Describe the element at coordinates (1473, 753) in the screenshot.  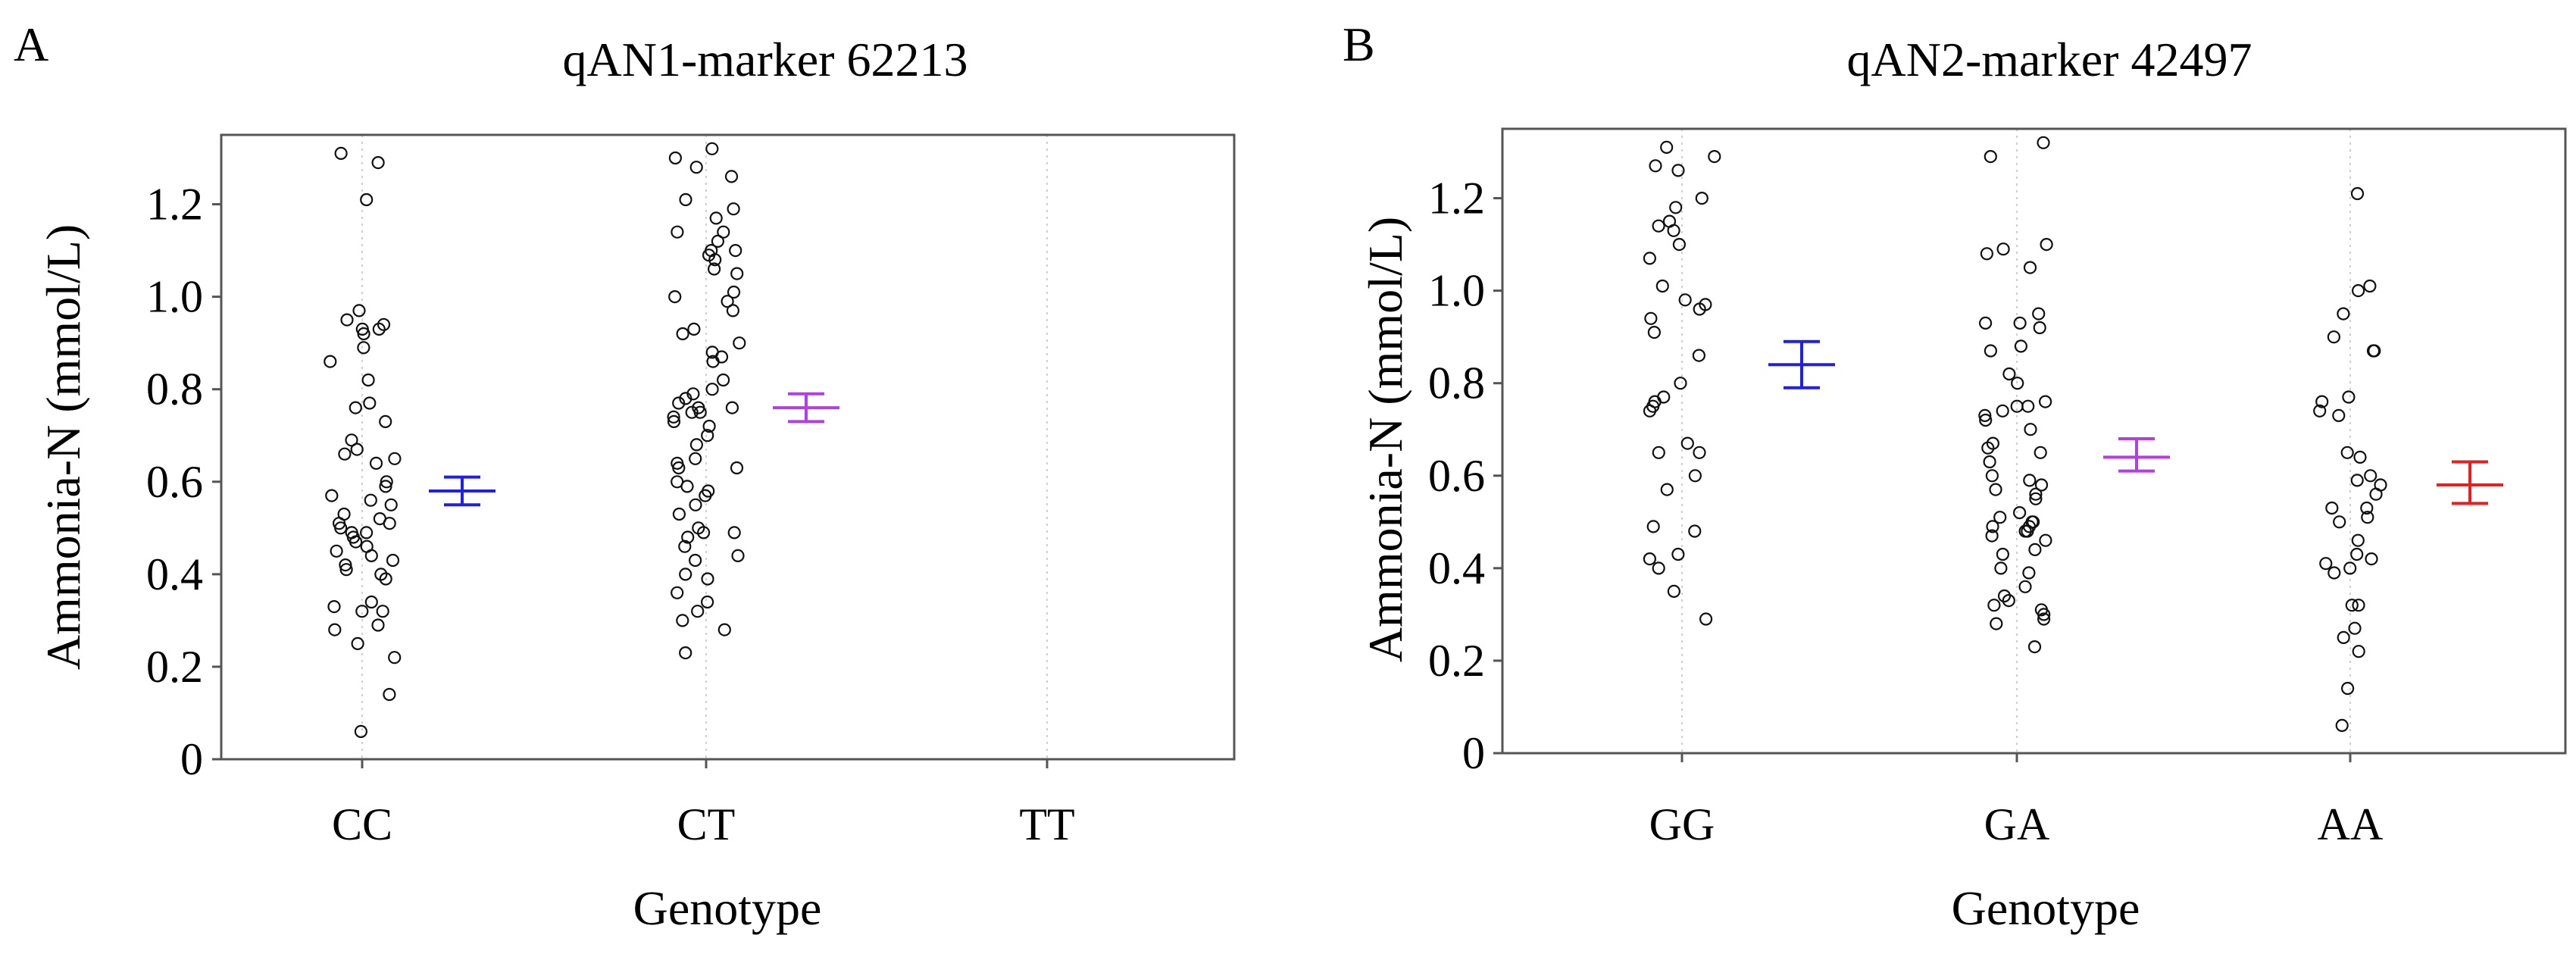
I see `y-tick-label: 0` at that location.